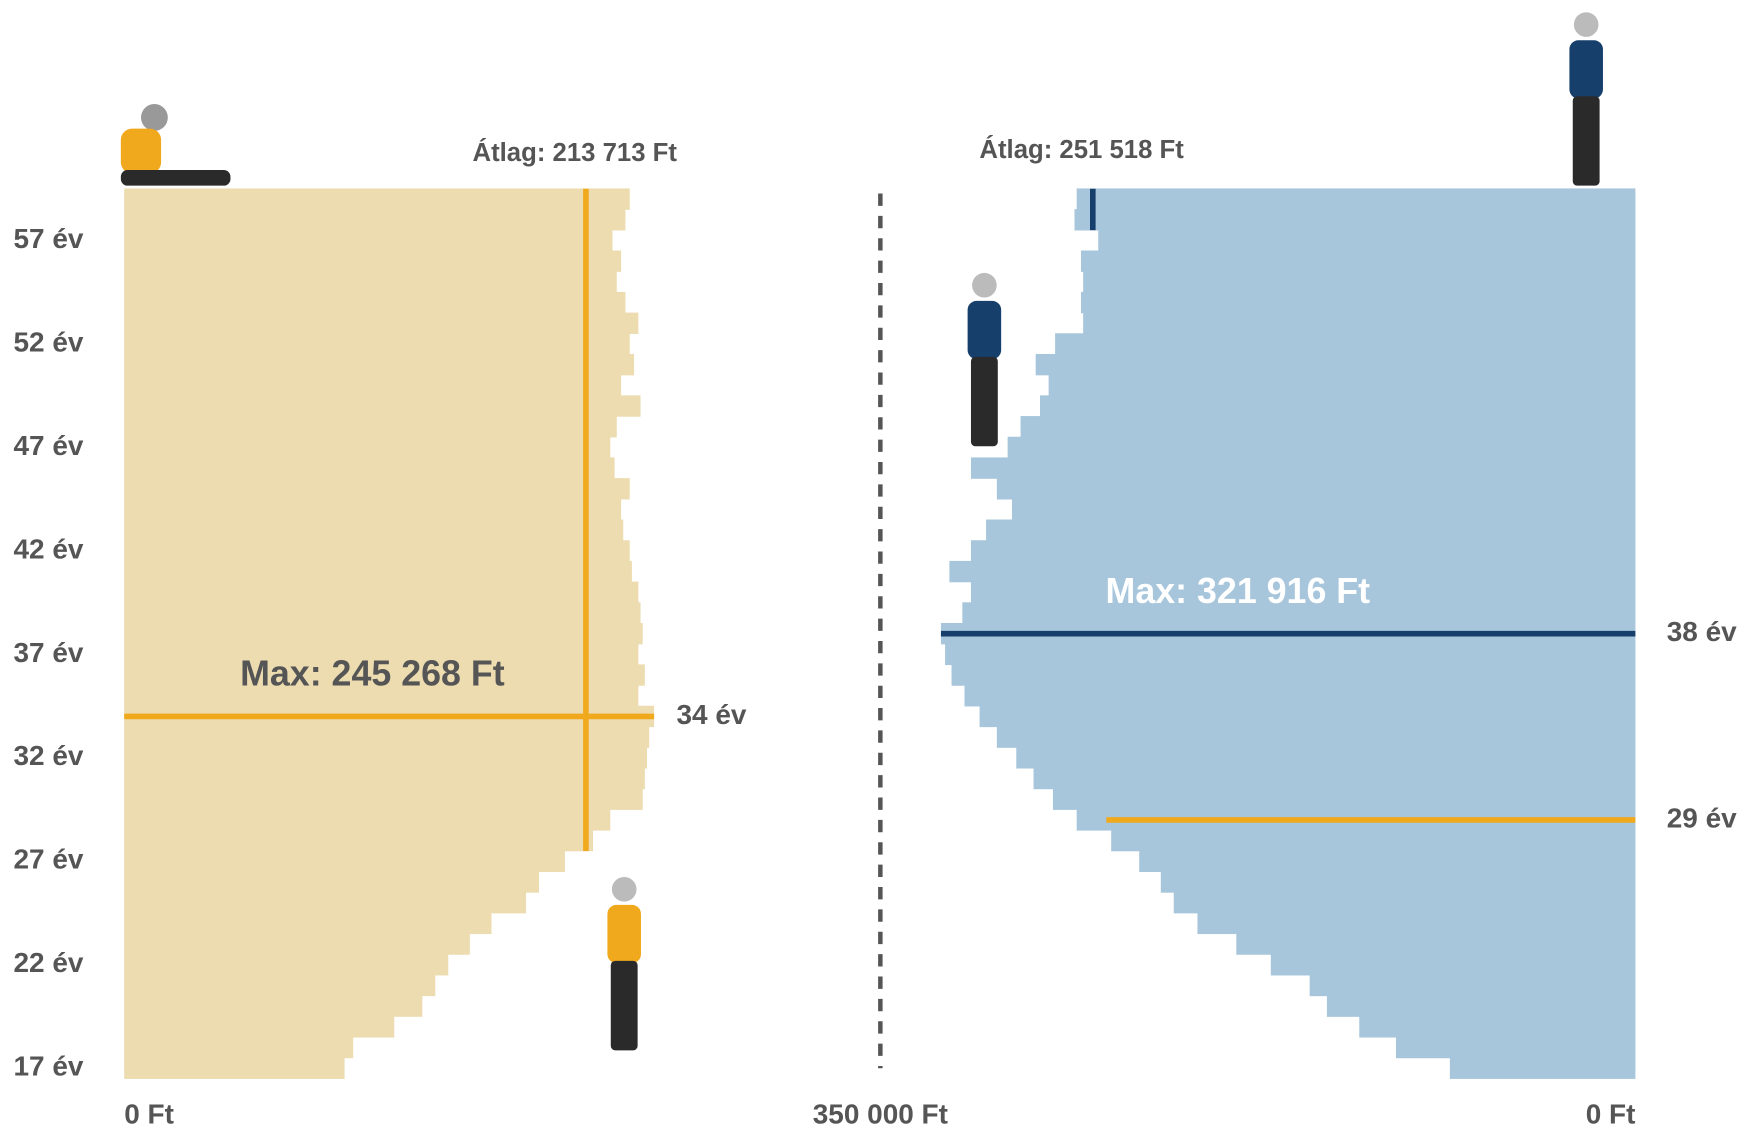  What do you see at coordinates (1702, 631) in the screenshot?
I see `max-age-label: 38 év` at bounding box center [1702, 631].